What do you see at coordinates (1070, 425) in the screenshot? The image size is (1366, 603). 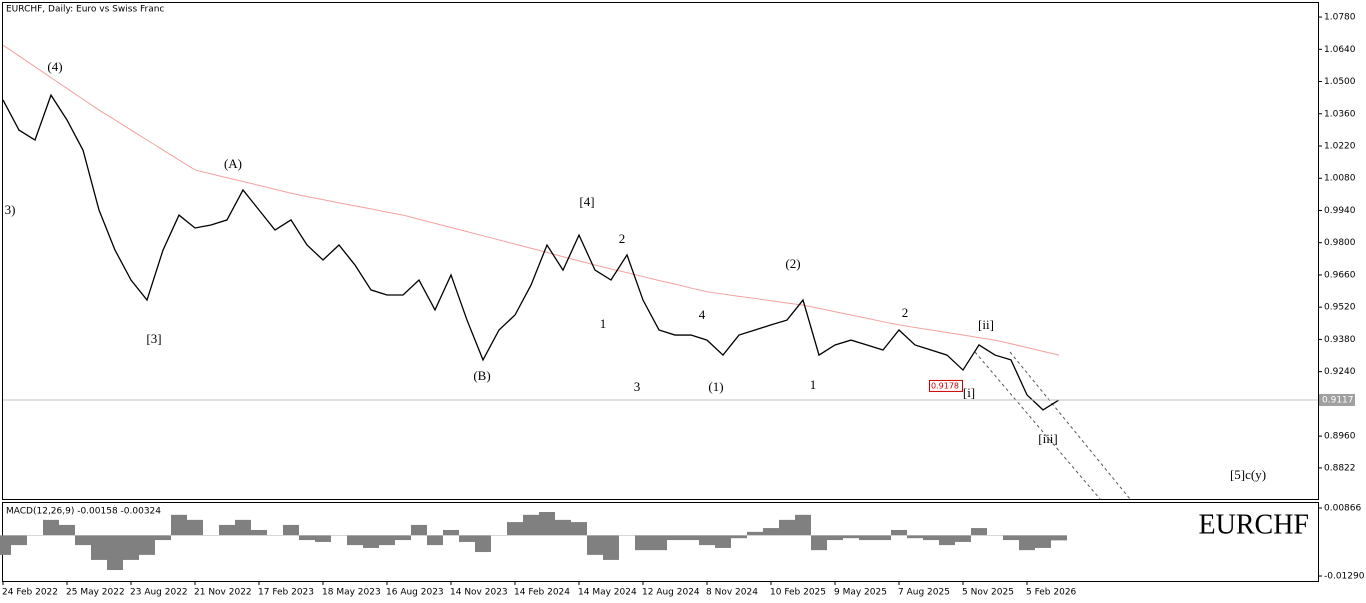 I see `trend-line` at bounding box center [1070, 425].